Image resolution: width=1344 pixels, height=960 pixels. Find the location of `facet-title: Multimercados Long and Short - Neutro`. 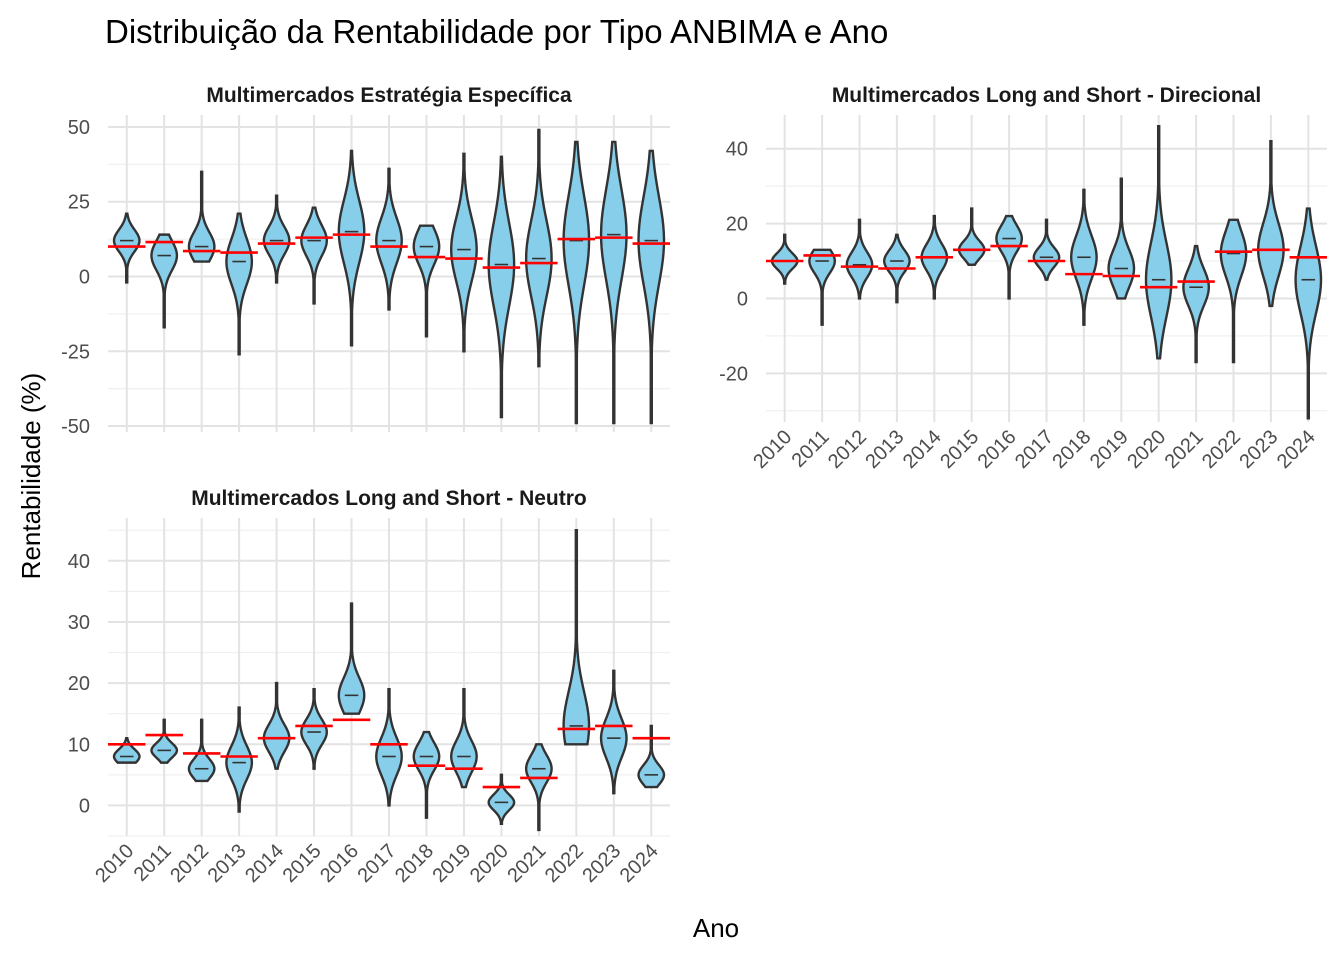

facet-title: Multimercados Long and Short - Neutro is located at coordinates (389, 498).